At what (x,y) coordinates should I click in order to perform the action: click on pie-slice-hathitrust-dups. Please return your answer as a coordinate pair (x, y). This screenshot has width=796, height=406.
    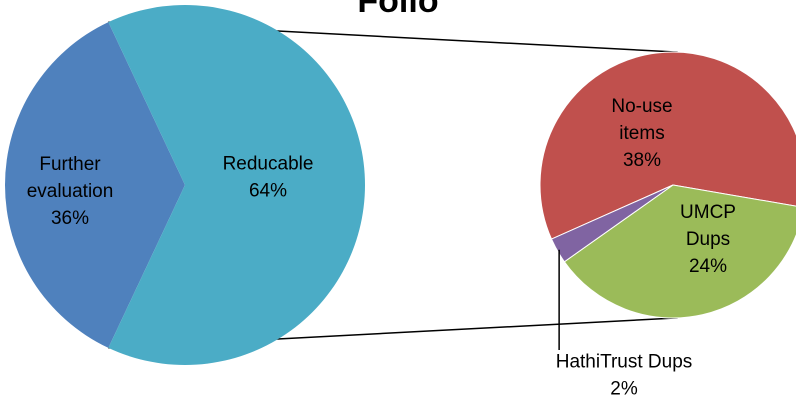
    Looking at the image, I should click on (612, 223).